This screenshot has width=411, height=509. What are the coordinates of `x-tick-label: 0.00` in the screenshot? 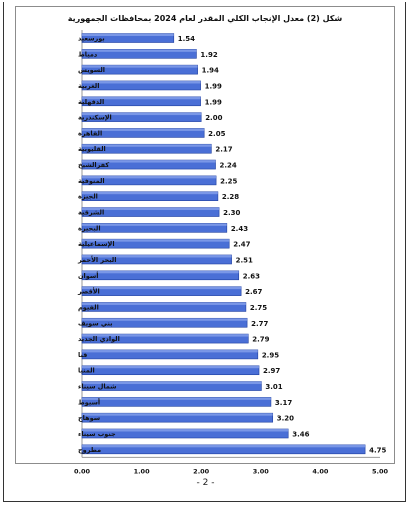 It's located at (82, 471).